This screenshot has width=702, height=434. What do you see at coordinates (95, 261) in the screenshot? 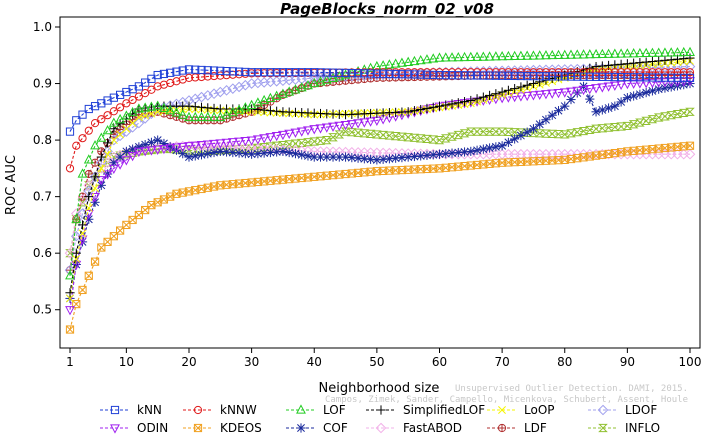
I see `data-point-kdeos` at bounding box center [95, 261].